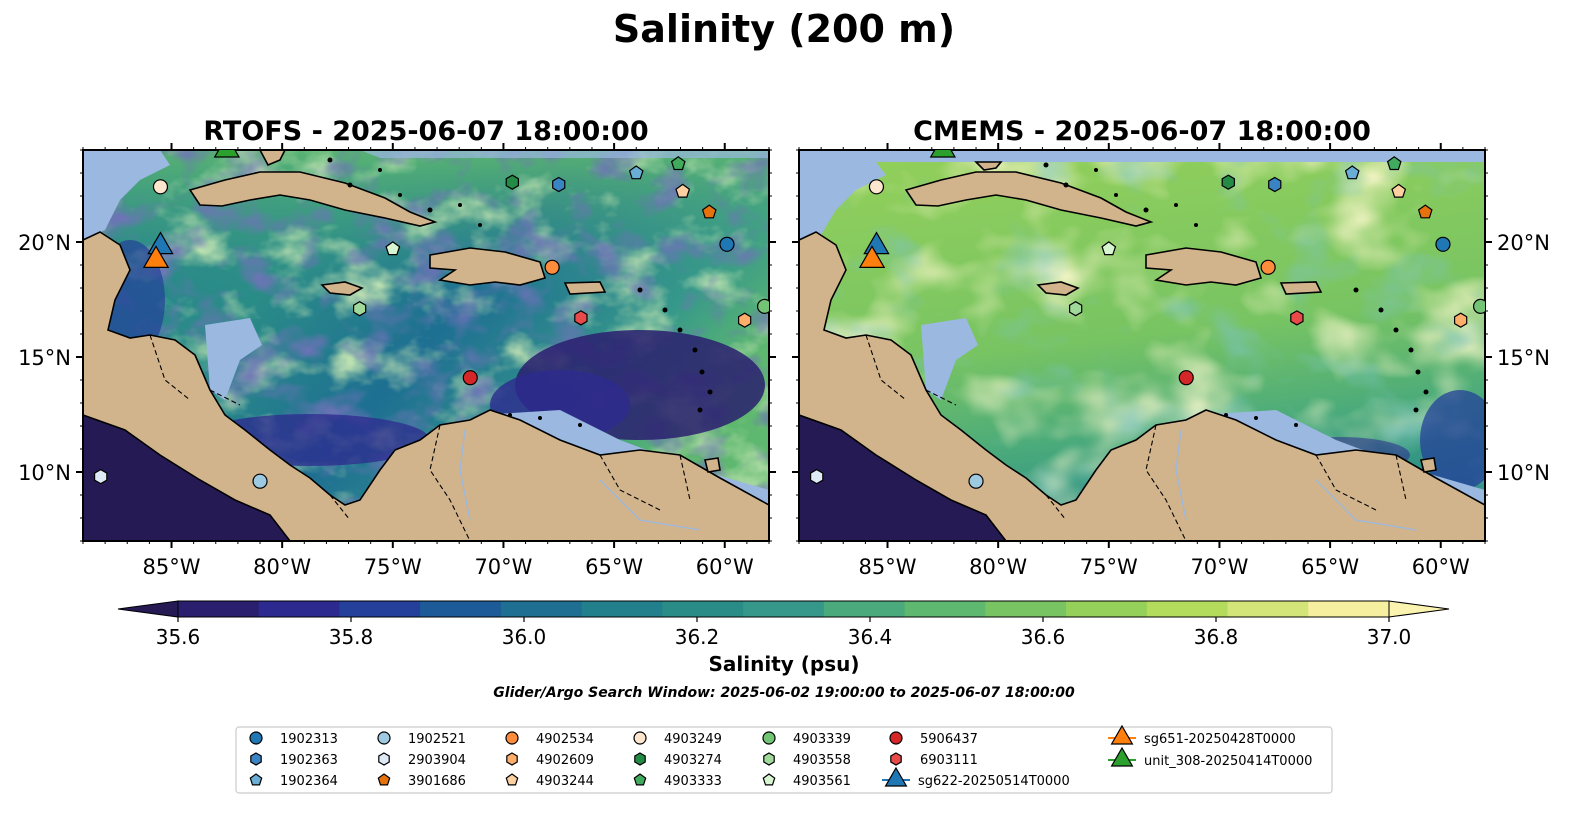 The image size is (1577, 831). I want to click on legend-marker-sg622-20250514T0000, so click(896, 776).